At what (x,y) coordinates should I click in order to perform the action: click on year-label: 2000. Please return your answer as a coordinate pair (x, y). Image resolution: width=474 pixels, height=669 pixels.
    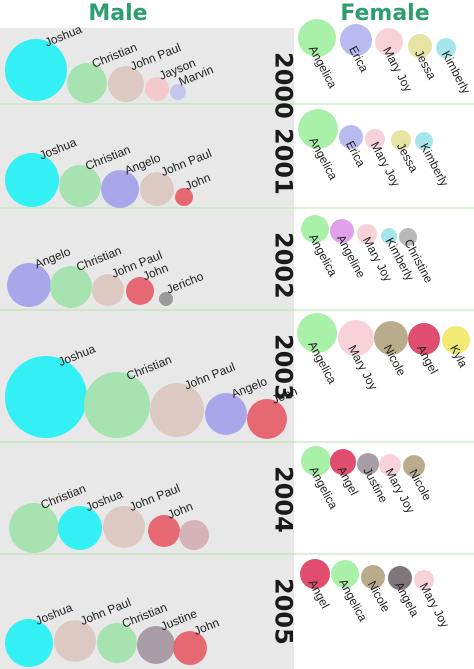
    Looking at the image, I should click on (283, 85).